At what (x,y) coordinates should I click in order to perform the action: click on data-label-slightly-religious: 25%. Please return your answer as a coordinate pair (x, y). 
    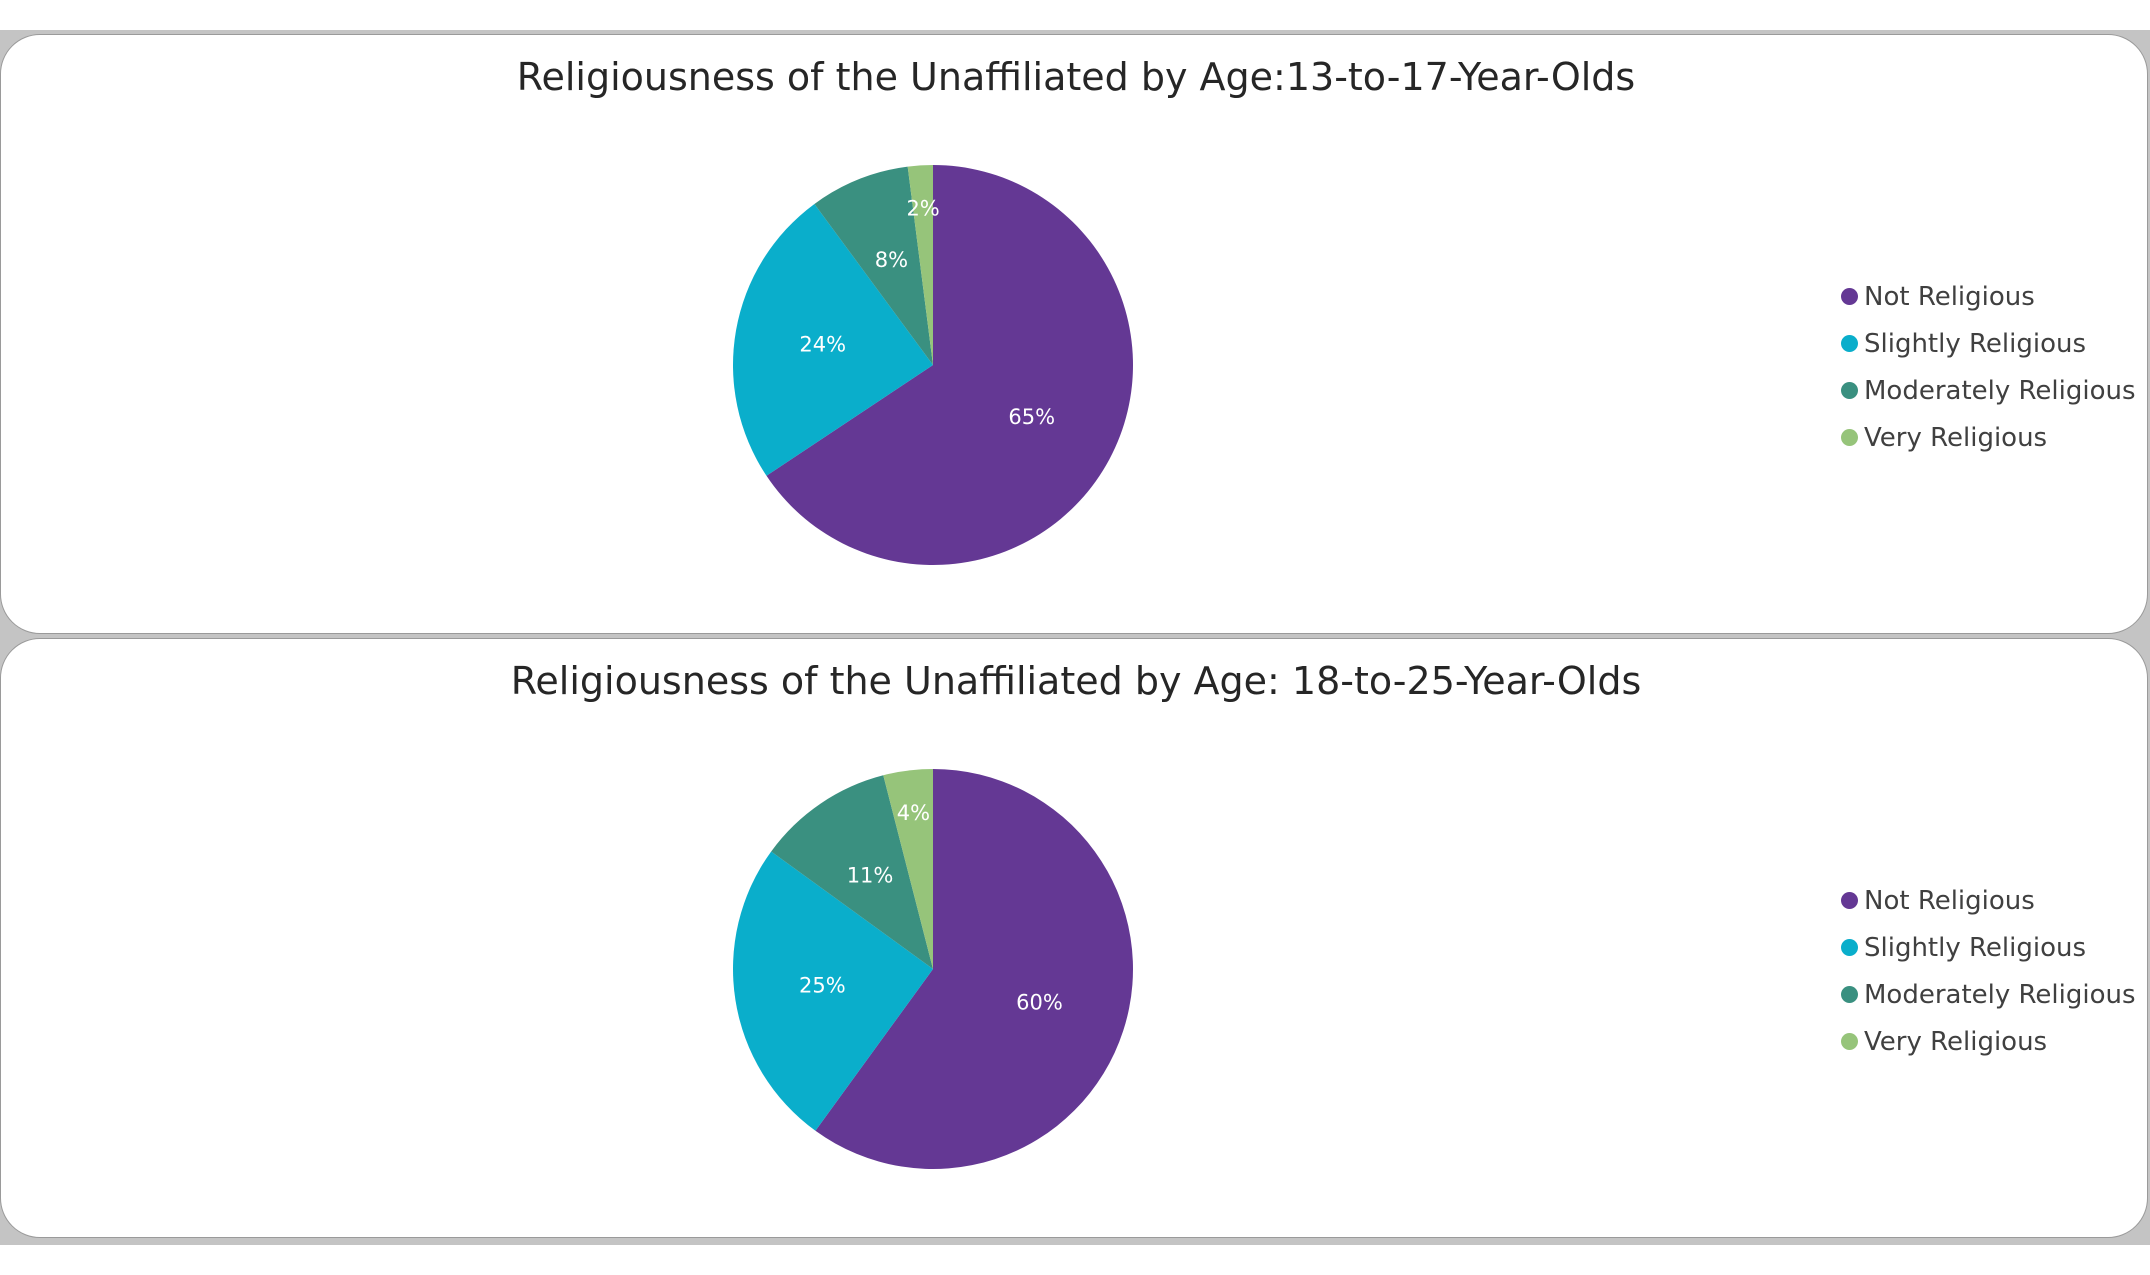
    Looking at the image, I should click on (822, 986).